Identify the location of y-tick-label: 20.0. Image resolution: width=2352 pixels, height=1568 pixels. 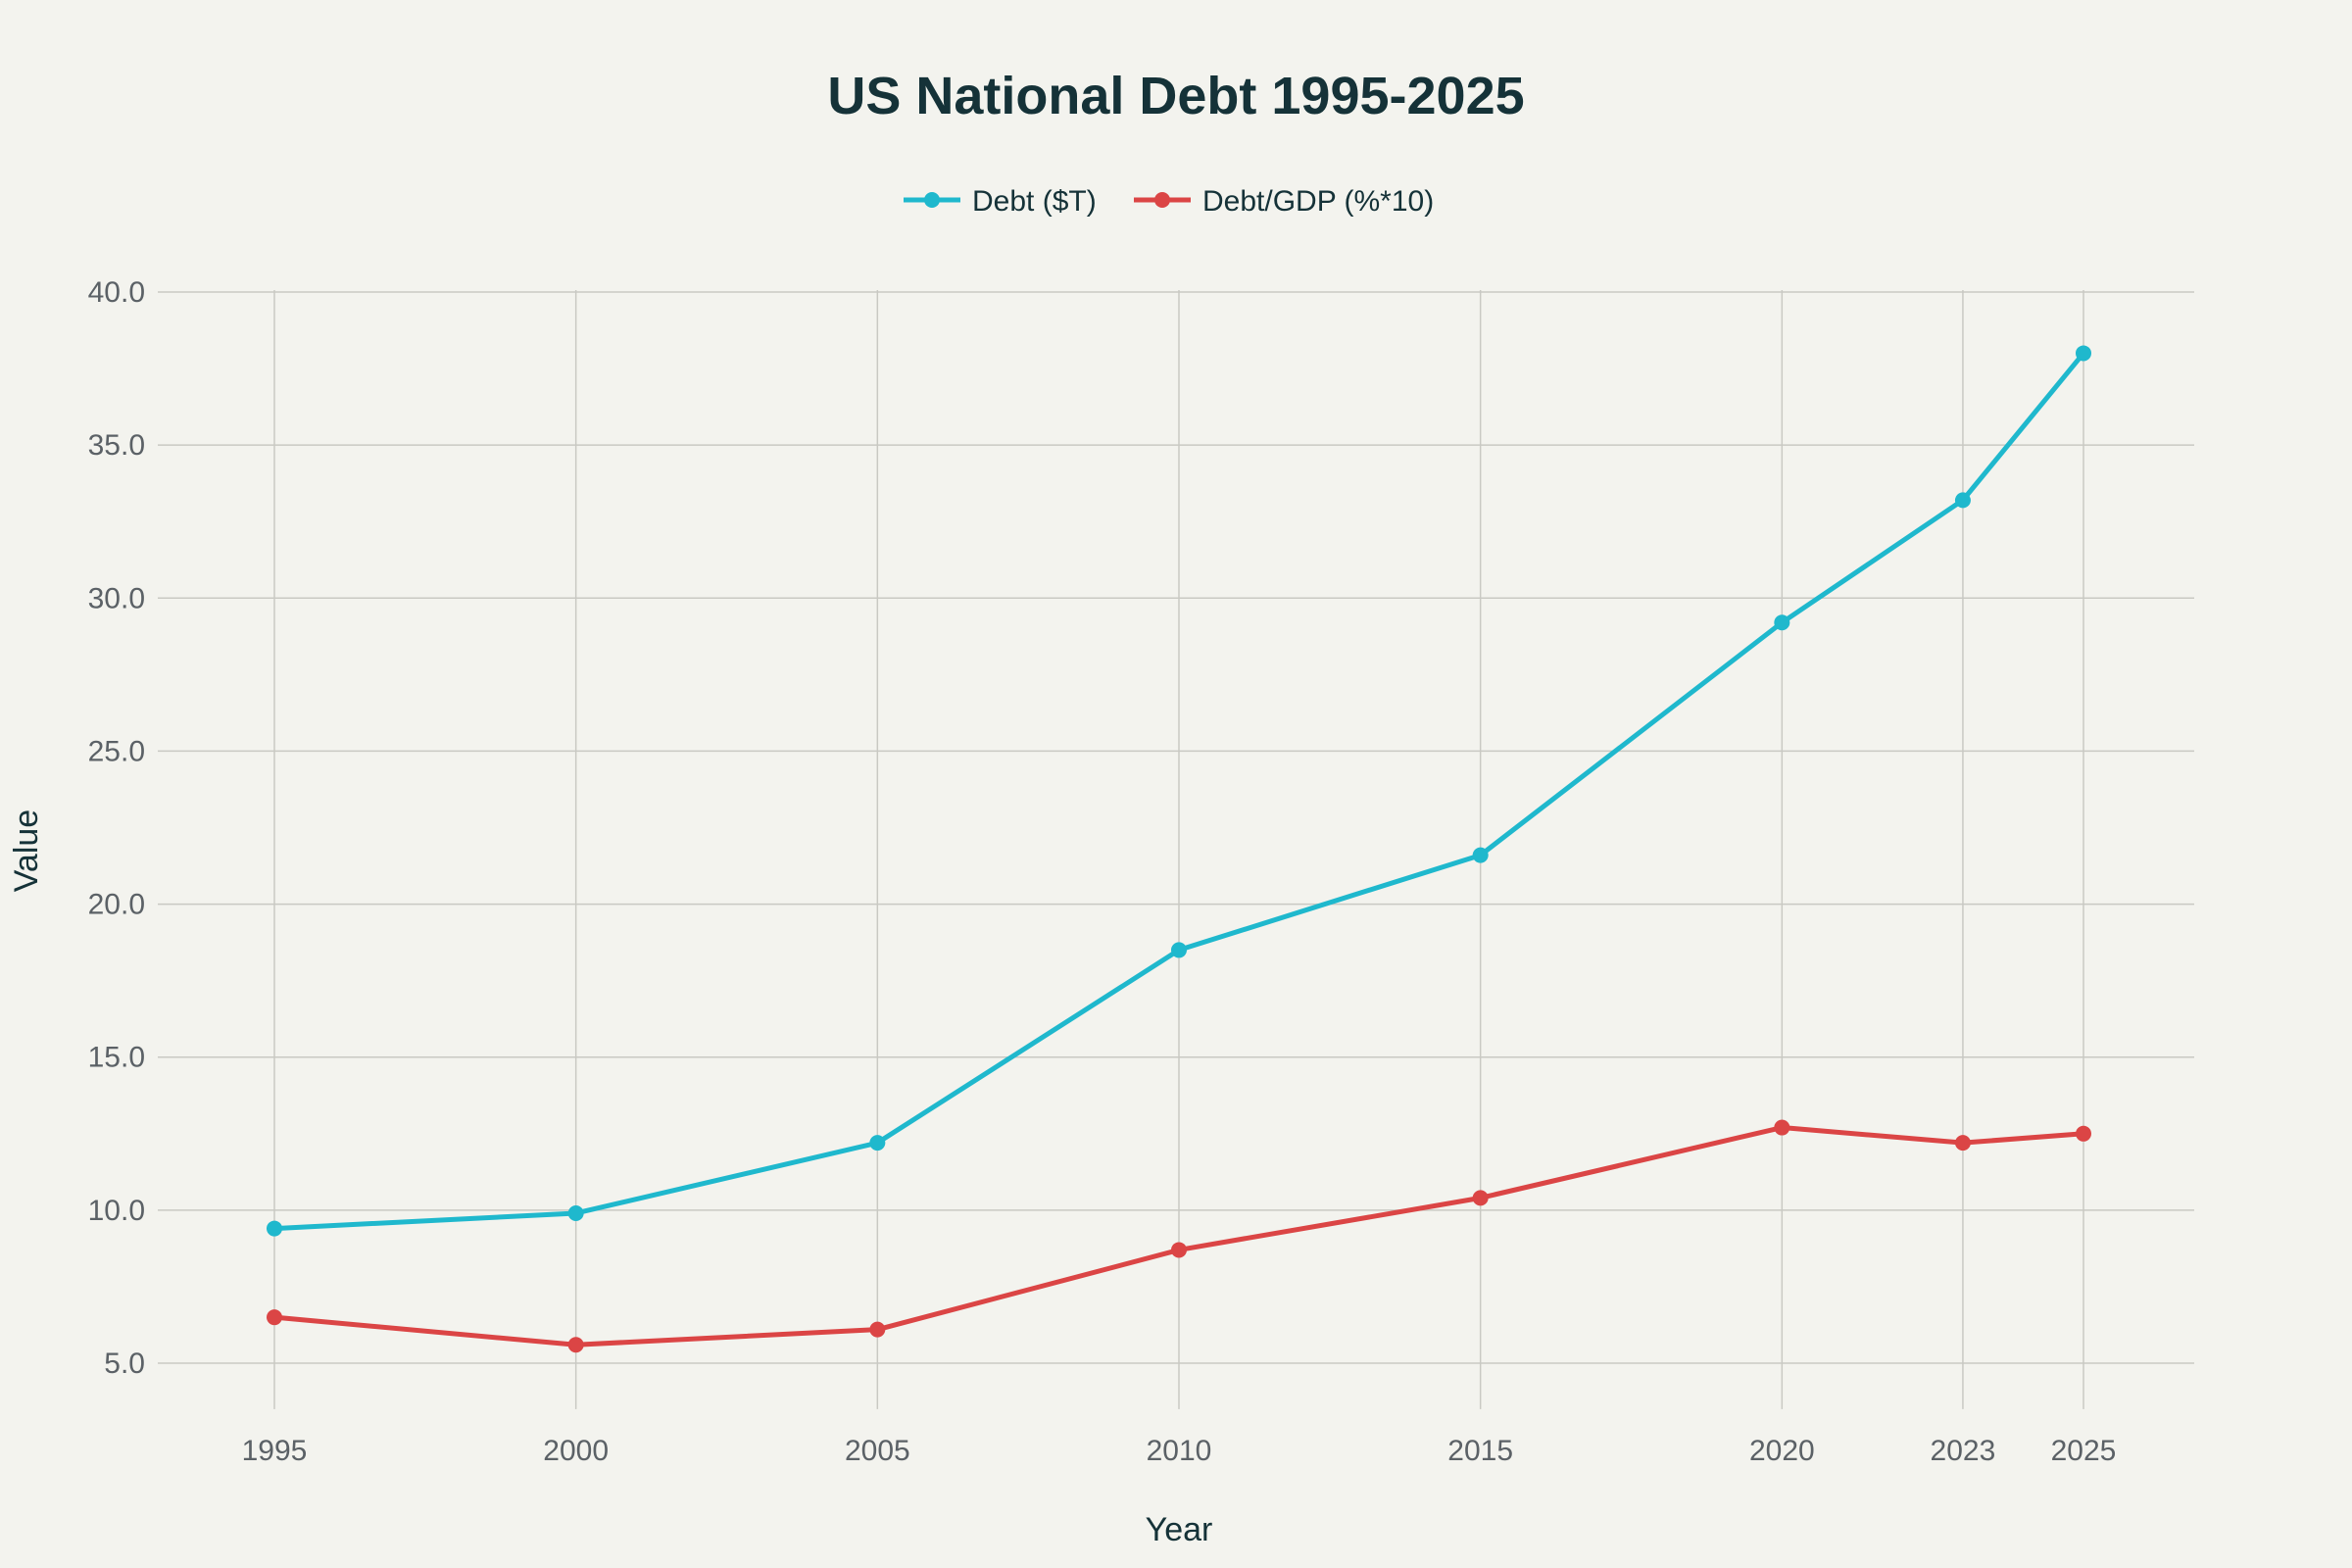
(116, 905).